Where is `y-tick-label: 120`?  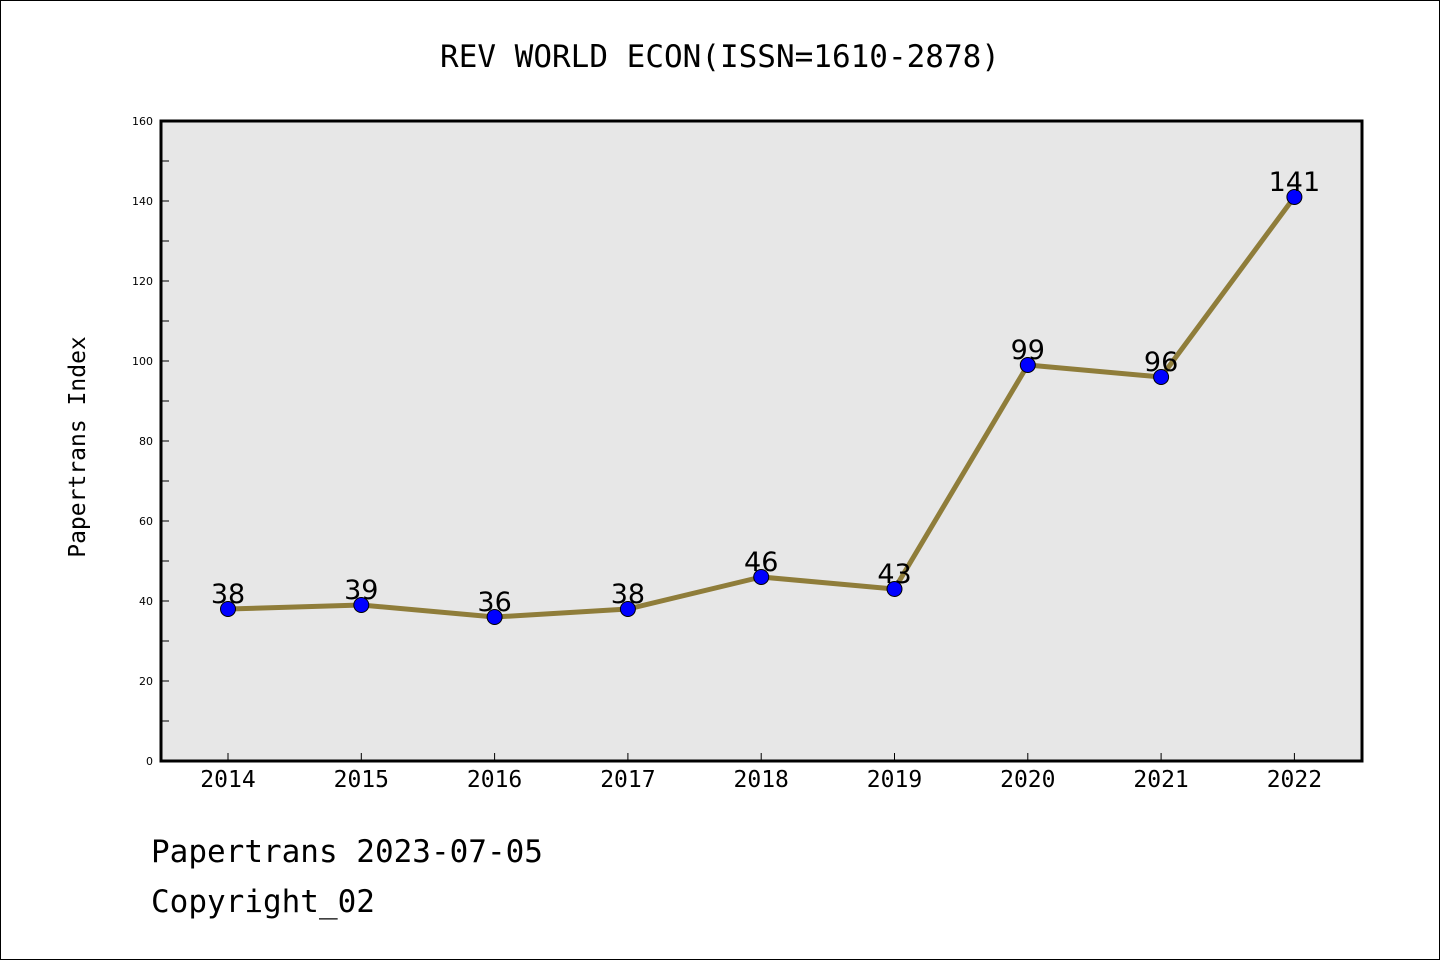 y-tick-label: 120 is located at coordinates (142, 281).